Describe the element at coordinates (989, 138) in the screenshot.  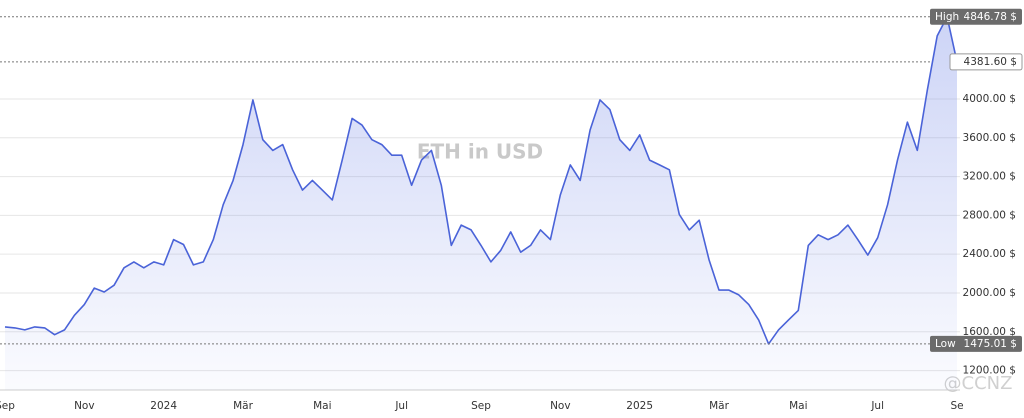
I see `y-tick-label: 3600.00 $` at that location.